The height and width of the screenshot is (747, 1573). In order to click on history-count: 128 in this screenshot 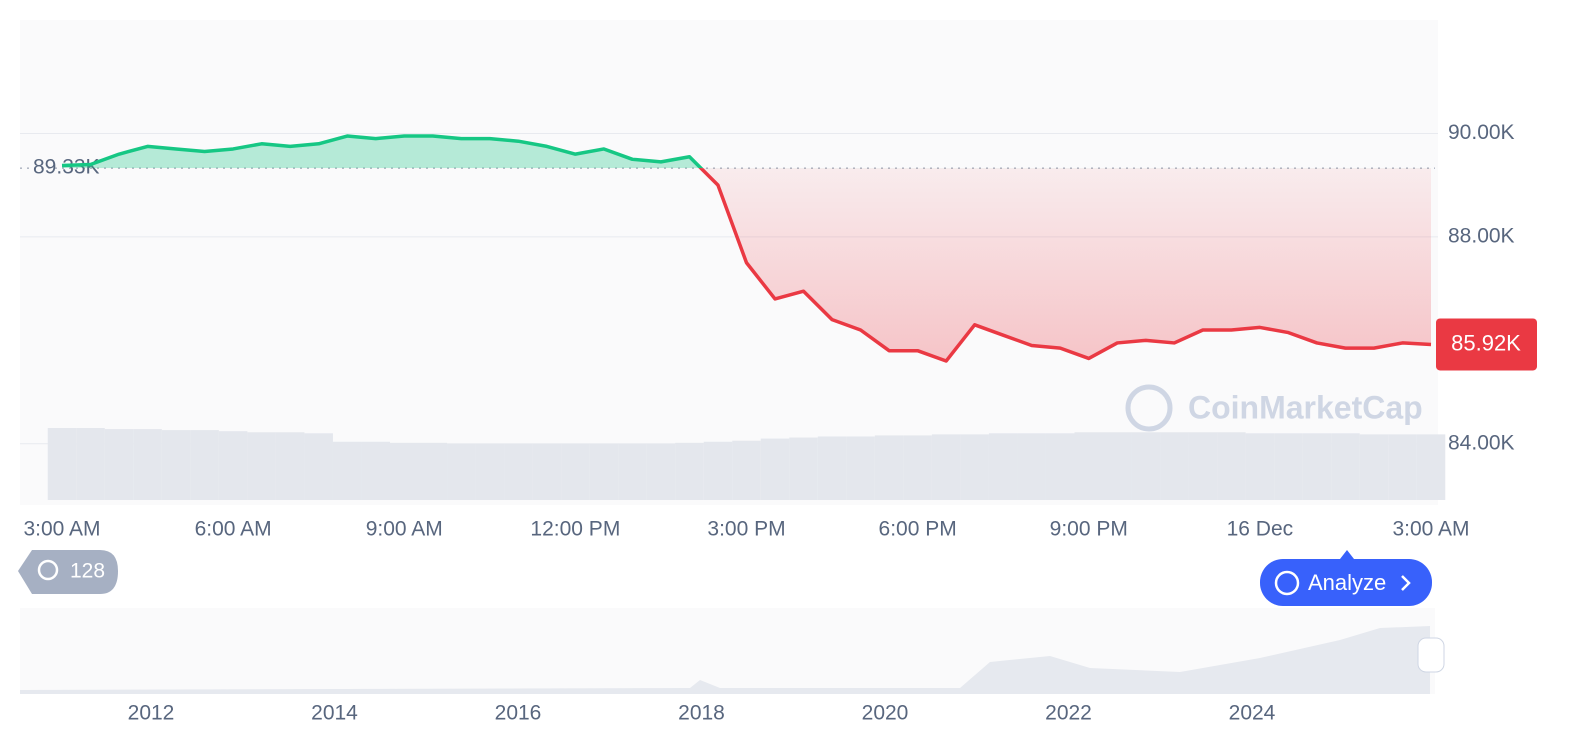, I will do `click(87, 571)`.